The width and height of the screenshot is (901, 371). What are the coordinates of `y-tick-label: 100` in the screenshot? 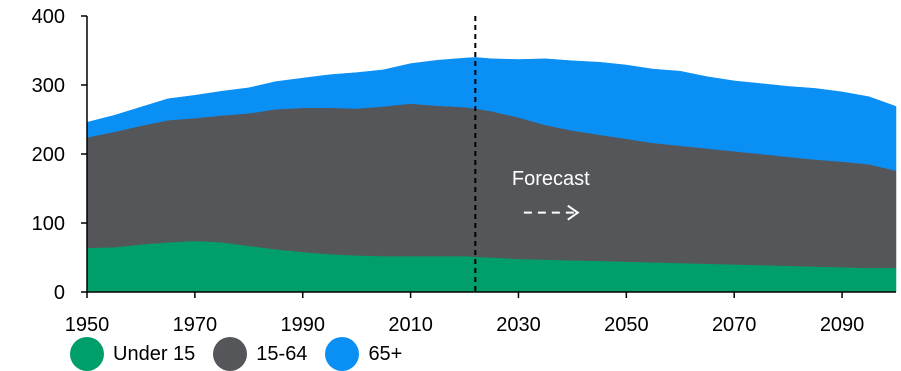 It's located at (48, 224).